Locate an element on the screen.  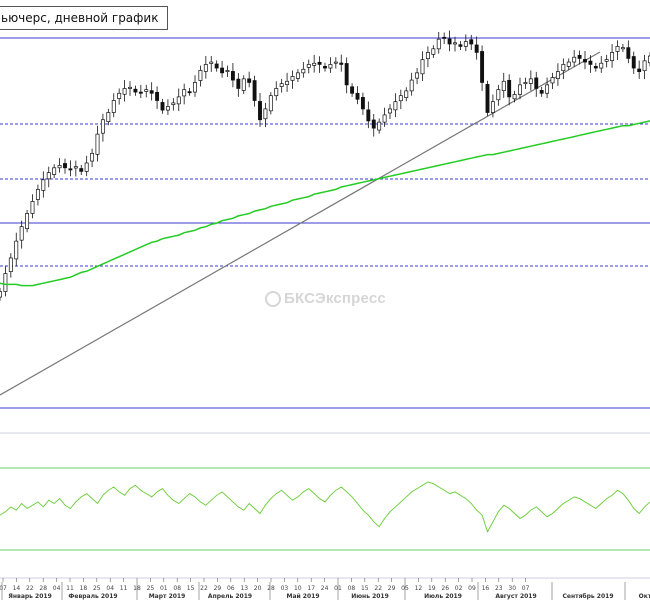
day-tick-label: 03 is located at coordinates (285, 588).